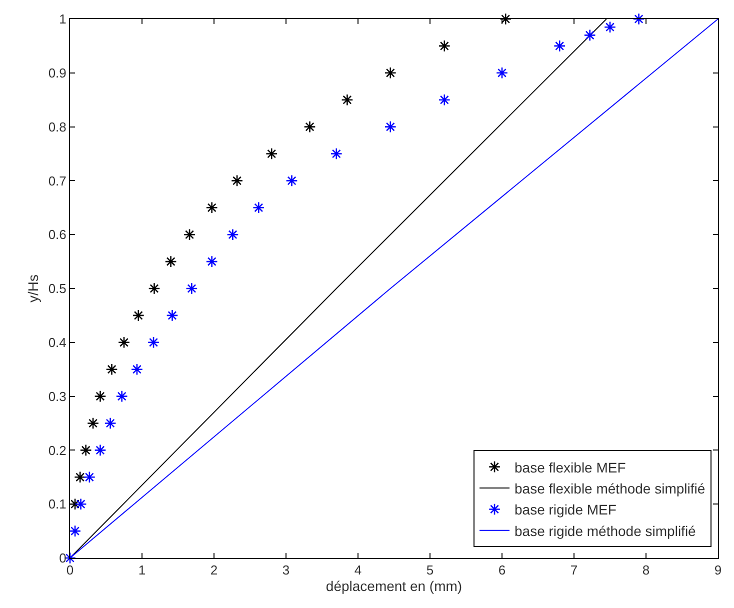 Image resolution: width=734 pixels, height=608 pixels. What do you see at coordinates (32, 288) in the screenshot?
I see `y-axis-title: y/Hs` at bounding box center [32, 288].